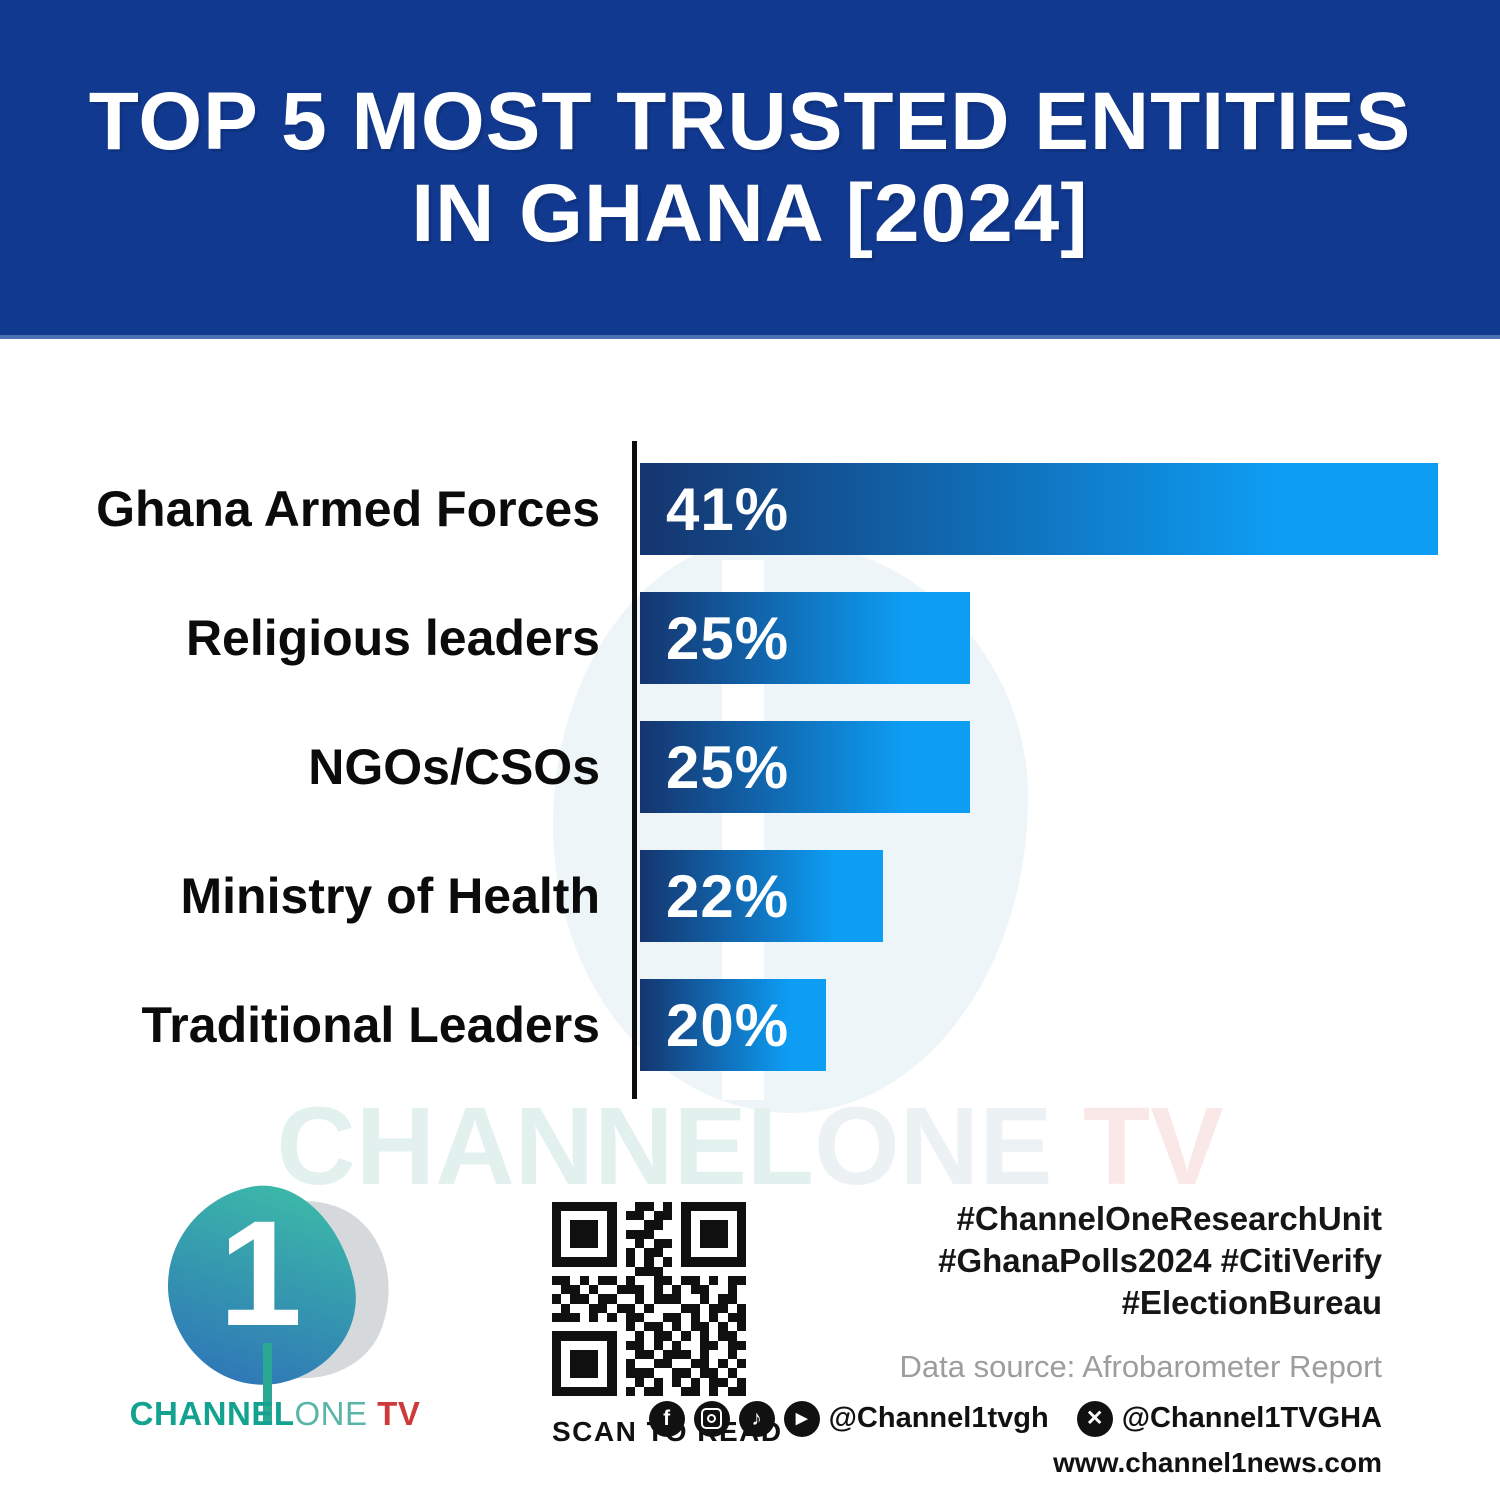  What do you see at coordinates (750, 1025) in the screenshot?
I see `chart-row: Traditional Leaders 20%` at bounding box center [750, 1025].